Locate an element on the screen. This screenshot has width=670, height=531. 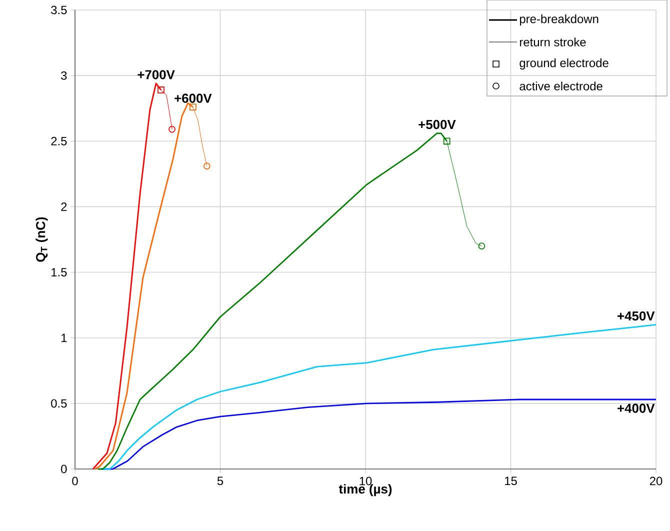
y-tick-label: 0.5 is located at coordinates (59, 403).